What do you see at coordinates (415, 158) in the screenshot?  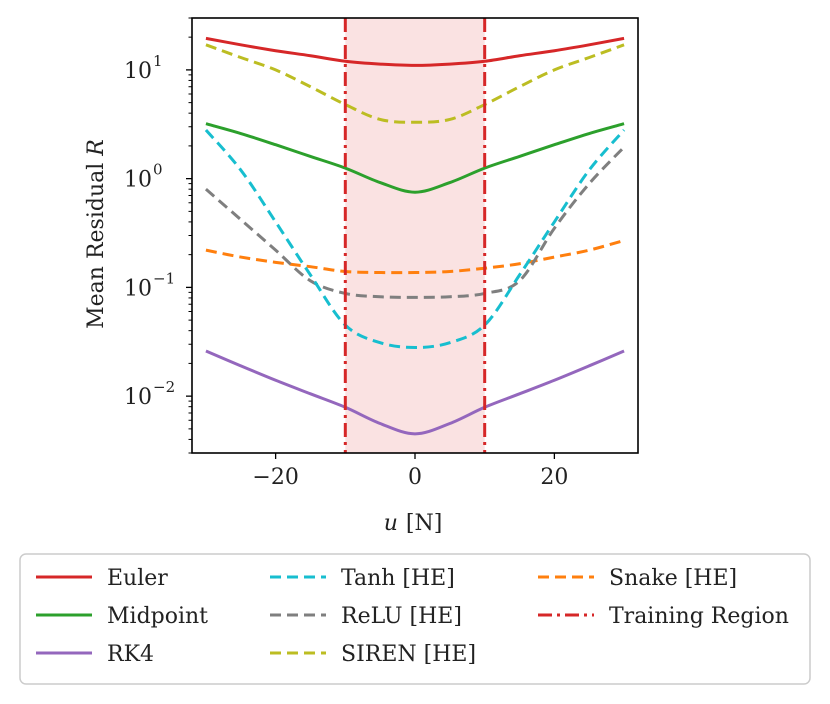 I see `series-line-midpoint` at bounding box center [415, 158].